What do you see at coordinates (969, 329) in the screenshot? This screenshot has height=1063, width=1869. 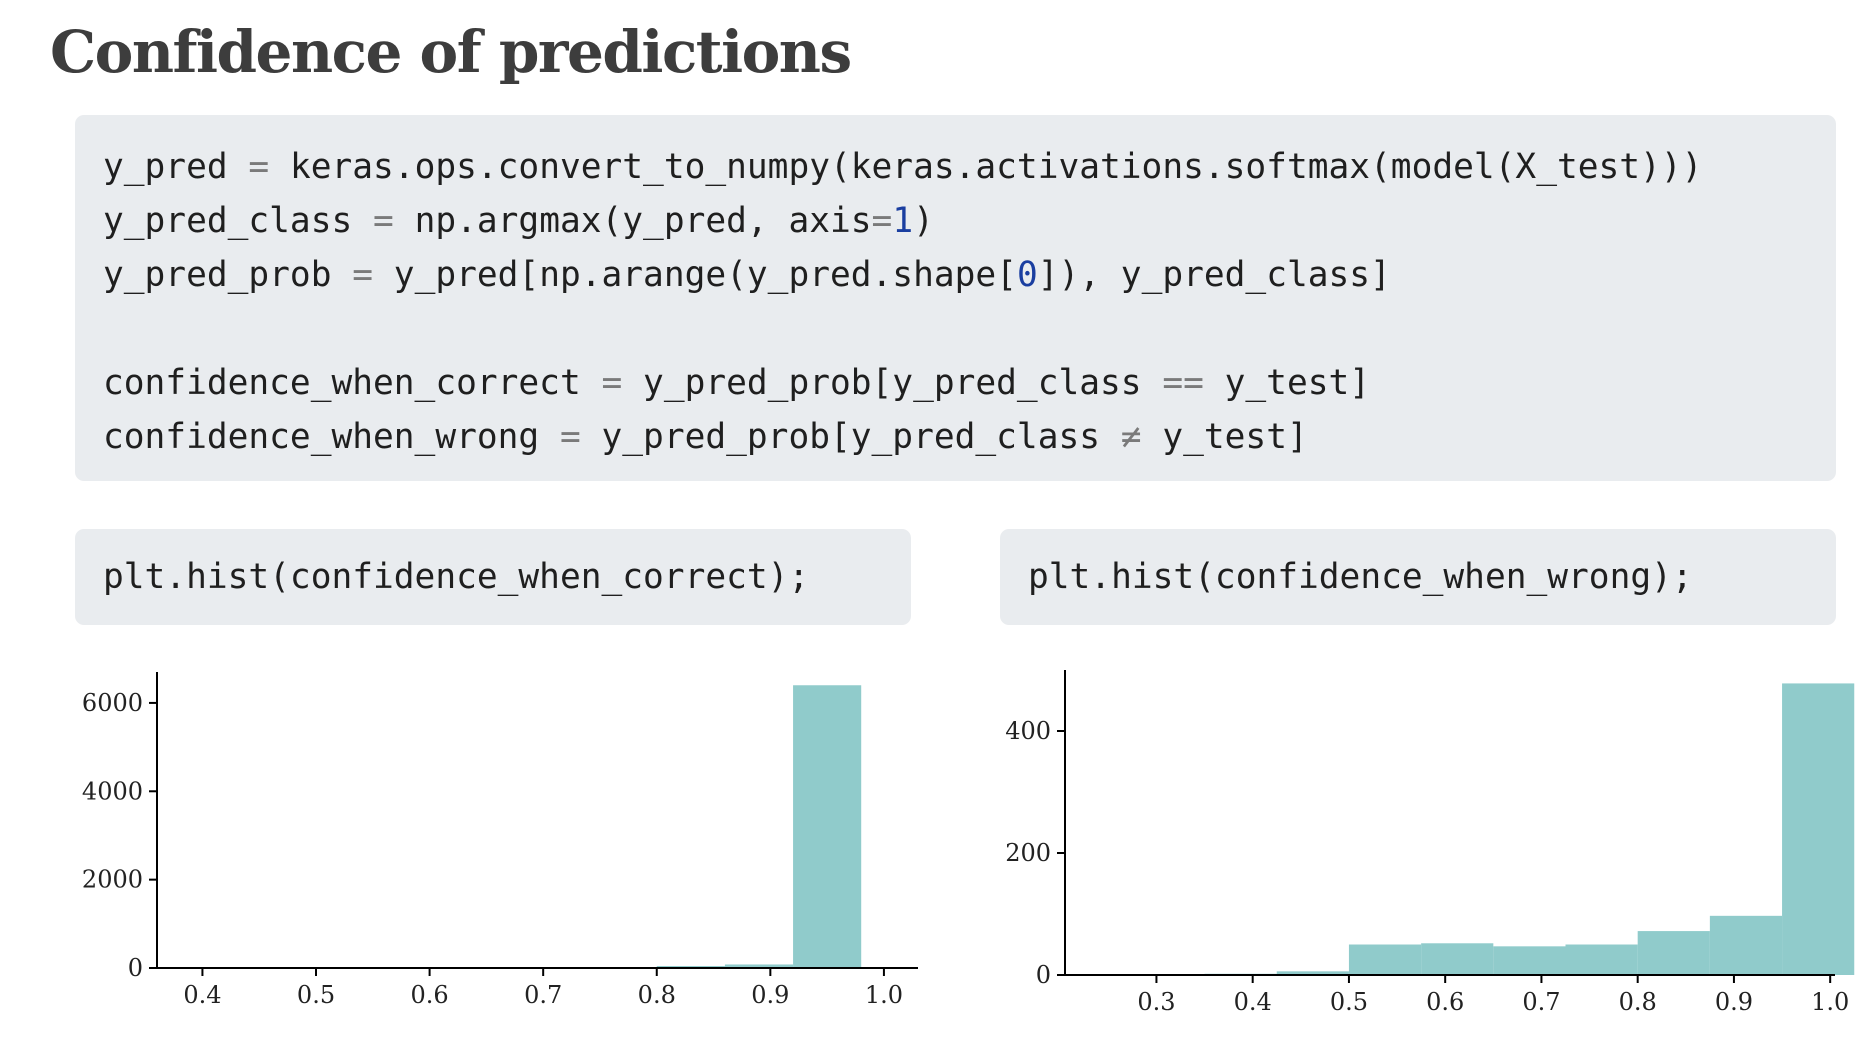 I see `code-line` at bounding box center [969, 329].